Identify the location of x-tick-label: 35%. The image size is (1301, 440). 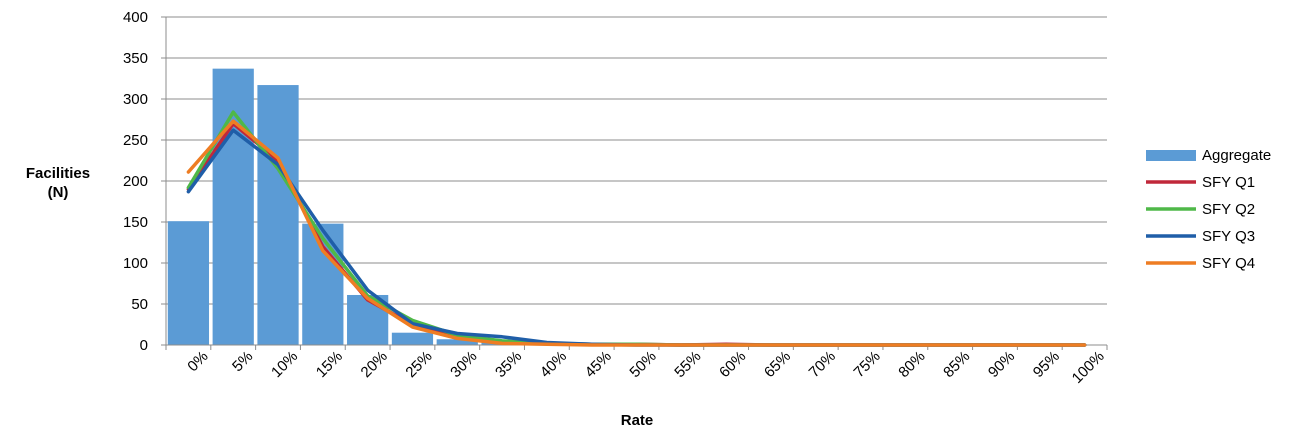
(508, 364).